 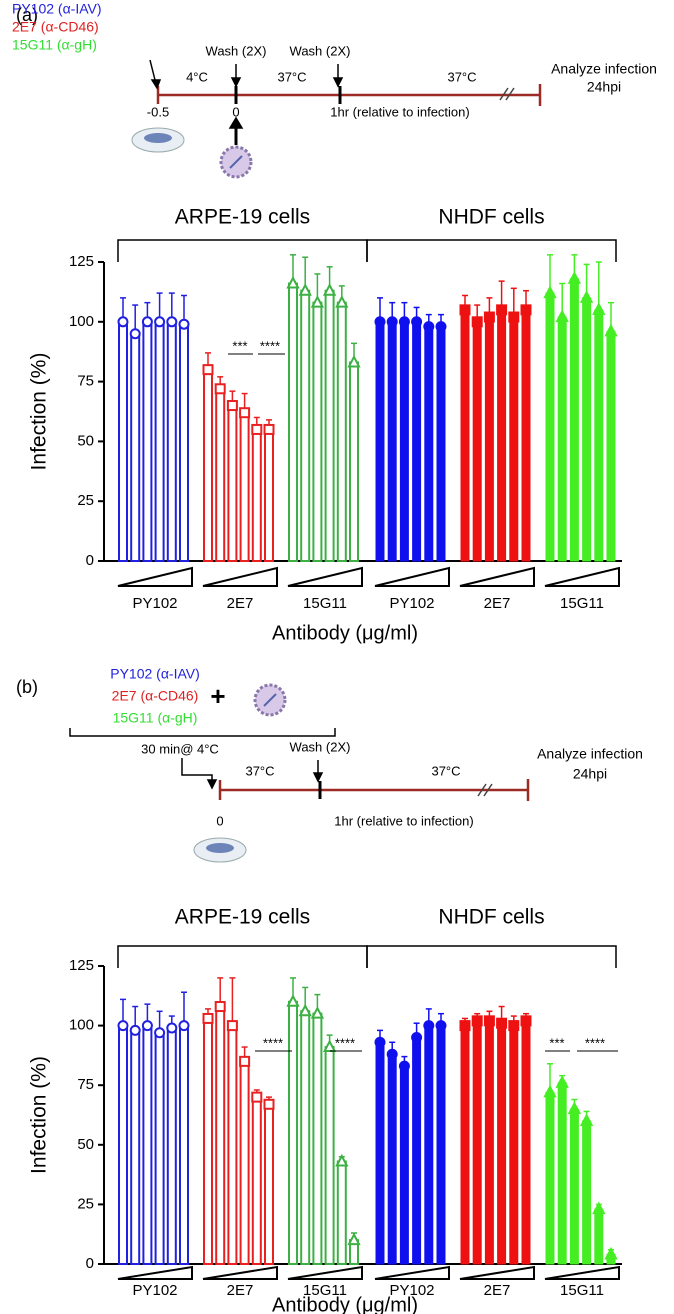 I want to click on temperature-label: 4°C, so click(x=197, y=76).